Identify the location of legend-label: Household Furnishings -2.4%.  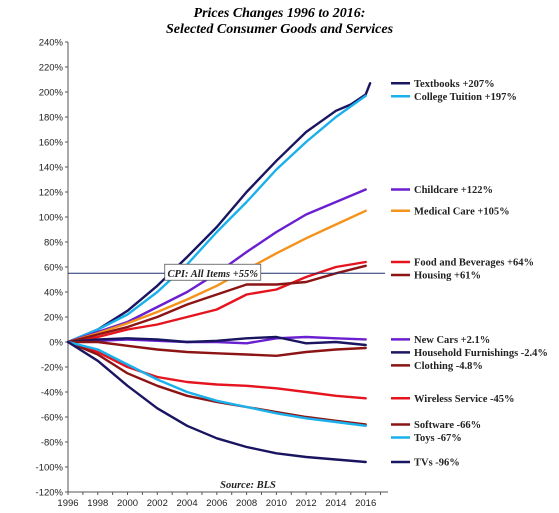
(481, 353).